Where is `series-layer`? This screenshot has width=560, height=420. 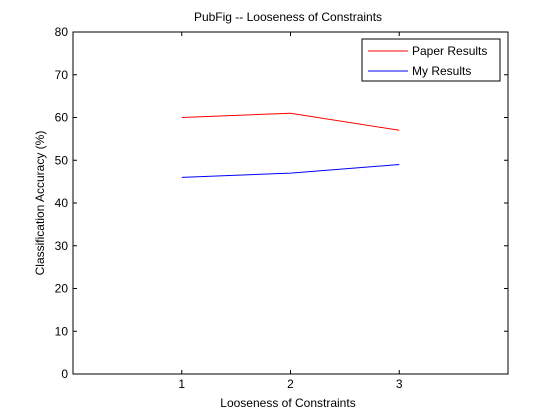 series-layer is located at coordinates (290, 145).